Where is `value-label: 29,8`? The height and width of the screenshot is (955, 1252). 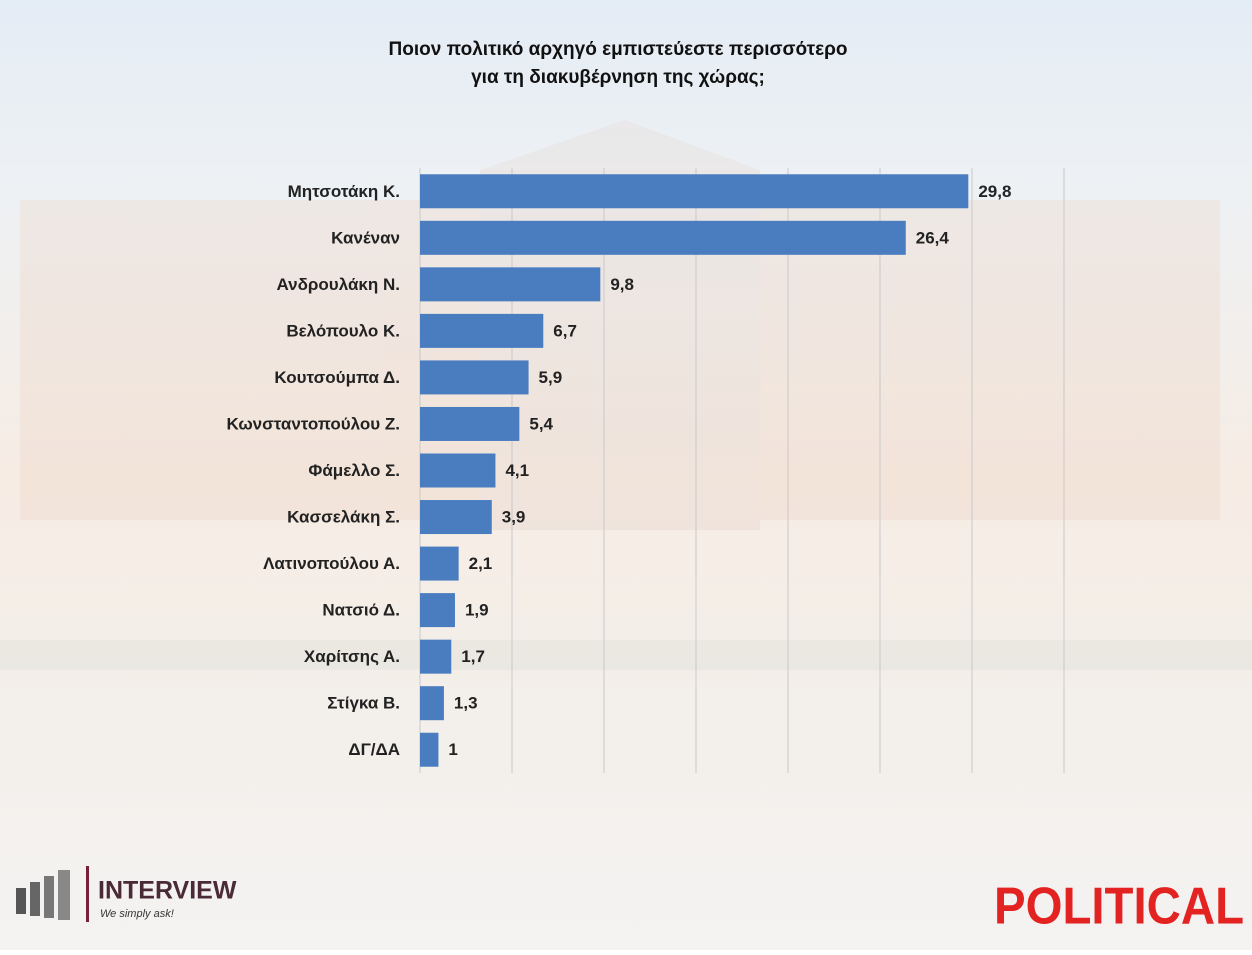 value-label: 29,8 is located at coordinates (994, 191).